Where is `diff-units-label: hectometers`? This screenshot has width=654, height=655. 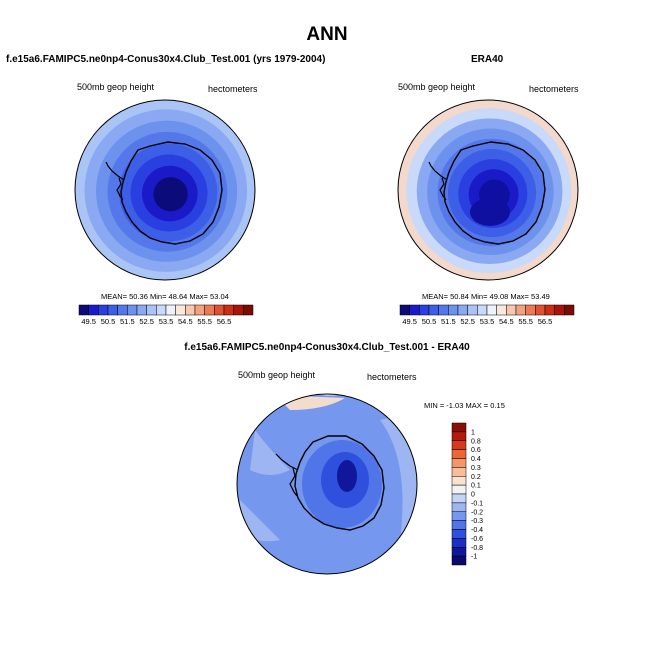 diff-units-label: hectometers is located at coordinates (392, 377).